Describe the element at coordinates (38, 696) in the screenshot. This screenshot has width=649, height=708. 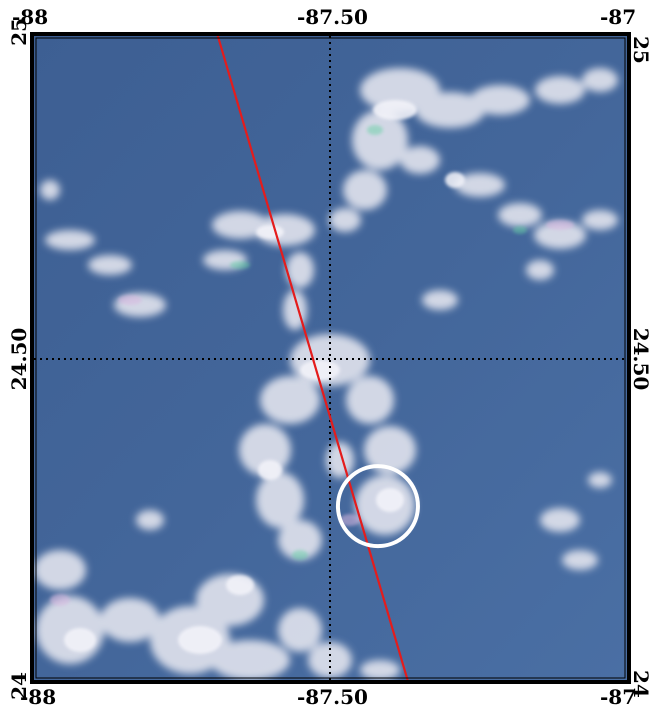
I see `x-tick-bottom-left: -88` at that location.